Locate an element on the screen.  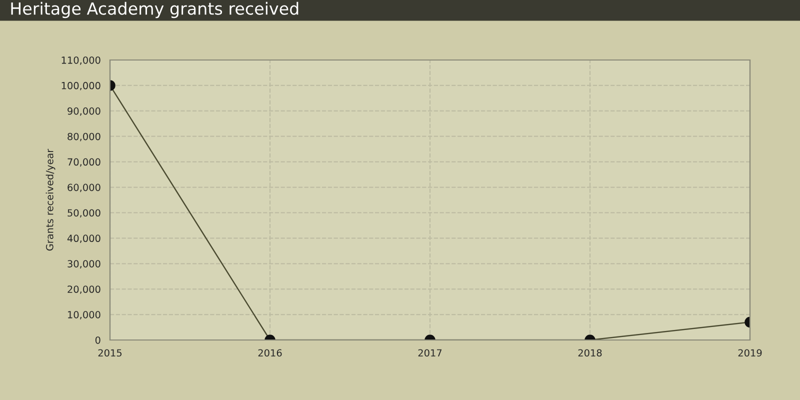
y-tick-label: 40,000 is located at coordinates (83, 239).